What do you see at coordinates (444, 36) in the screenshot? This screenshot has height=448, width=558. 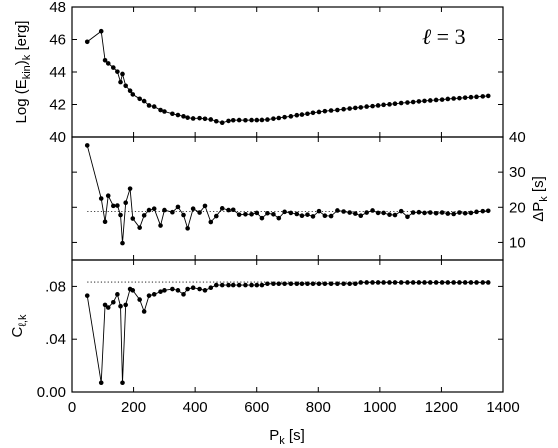 I see `mode-annotation: ℓ = 3` at bounding box center [444, 36].